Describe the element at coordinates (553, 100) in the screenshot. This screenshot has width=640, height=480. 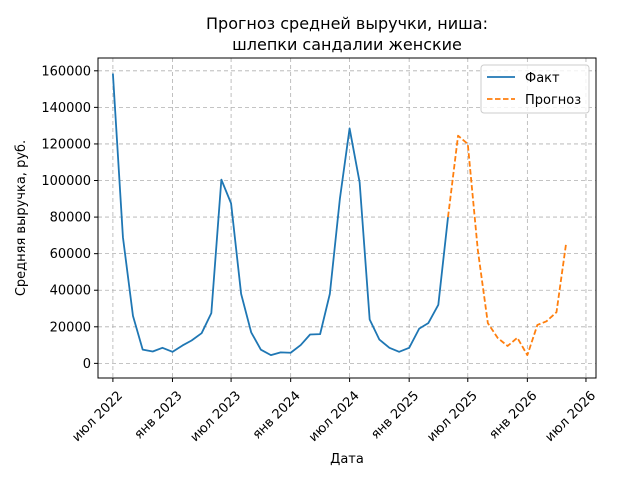
I see `legend-label-forecast: Прогноз` at that location.